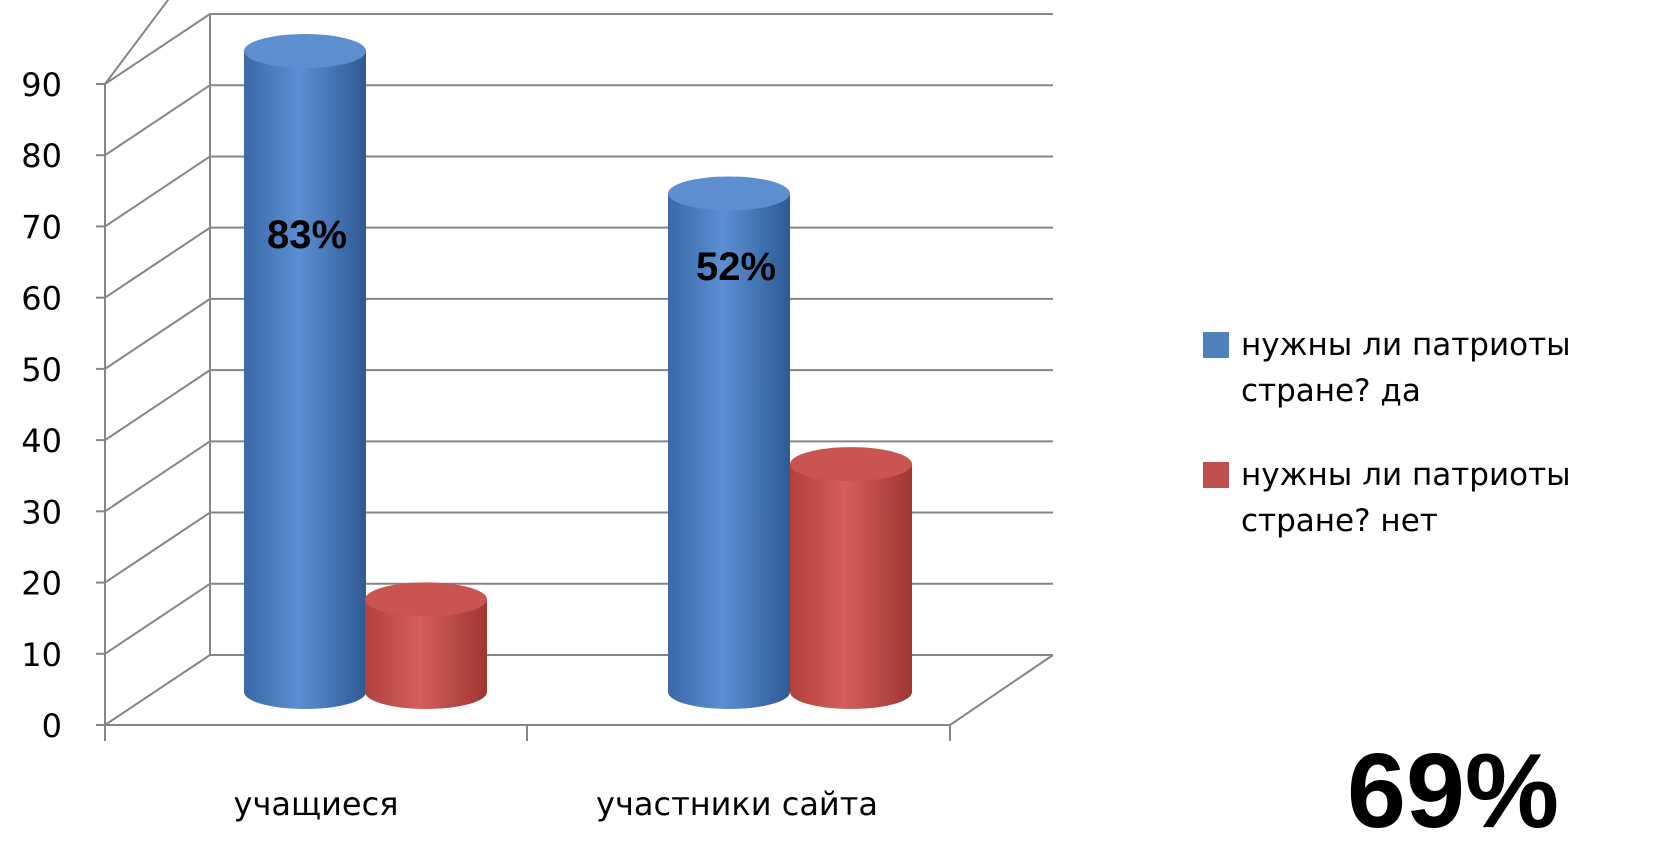 Image resolution: width=1657 pixels, height=861 pixels. I want to click on y-tick-label: 10, so click(41, 655).